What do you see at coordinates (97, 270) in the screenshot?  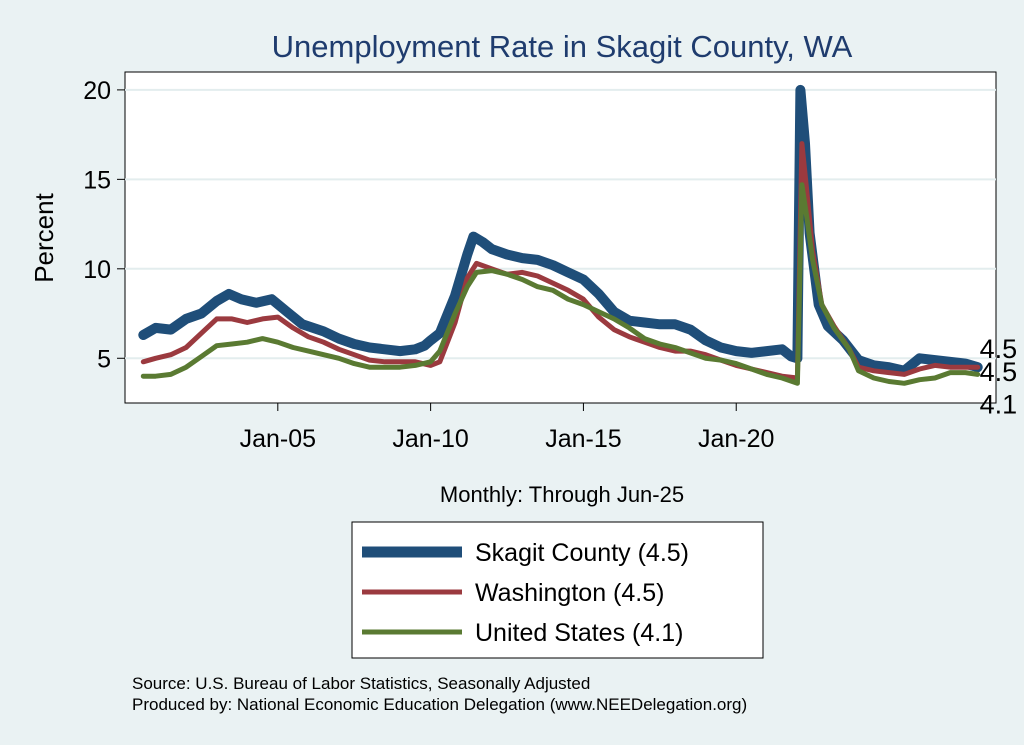 I see `y-tick-label: 10` at bounding box center [97, 270].